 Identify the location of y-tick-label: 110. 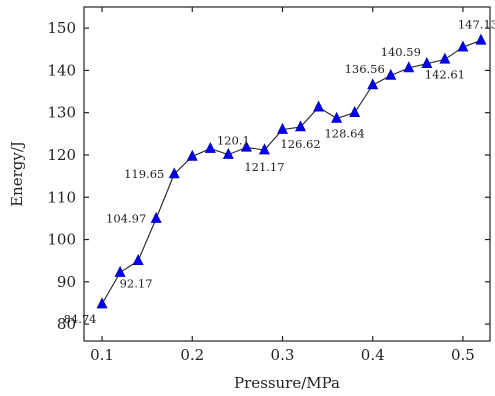
(61, 197).